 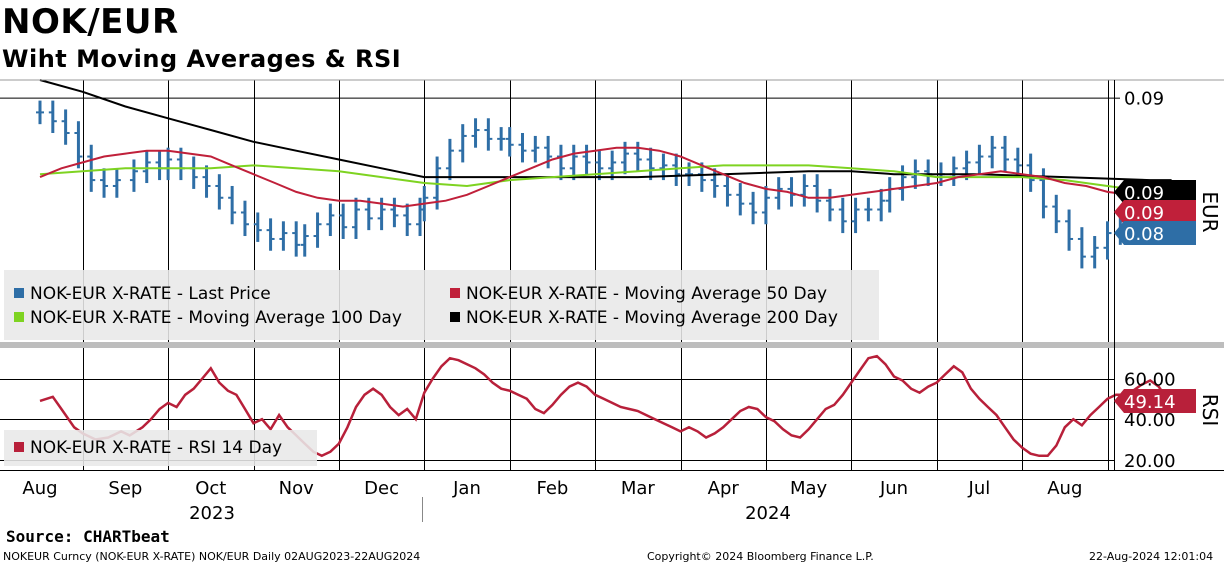 I want to click on rsi-tick-label: 40.00, so click(x=1150, y=420).